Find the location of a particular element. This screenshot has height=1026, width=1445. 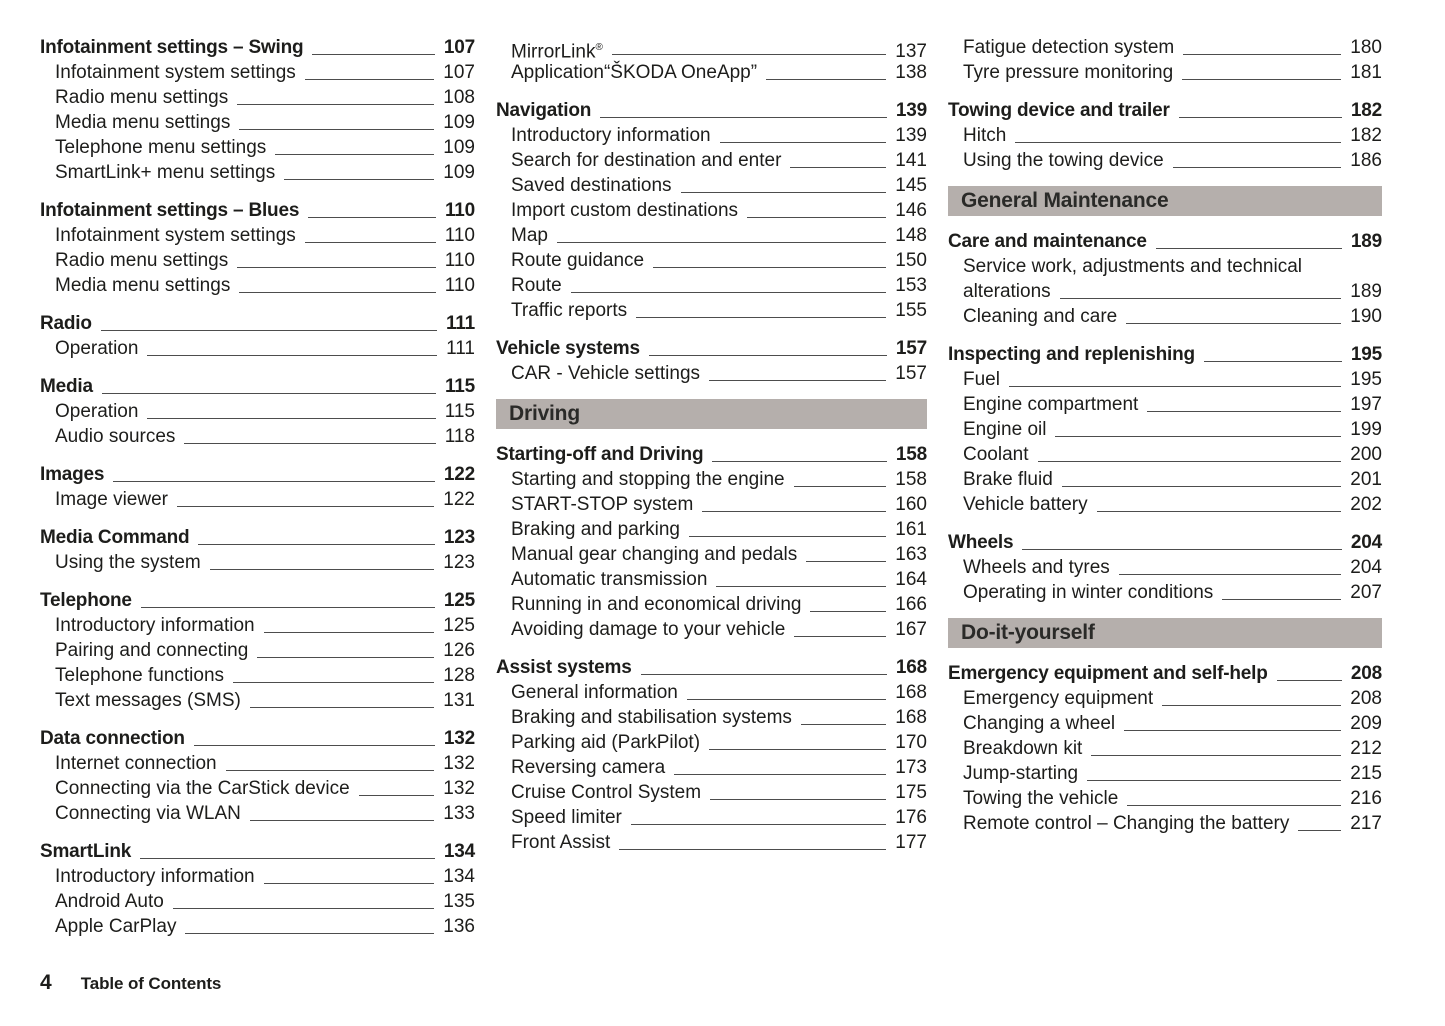

toc-entry: Route guidance 150 is located at coordinates (711, 260).